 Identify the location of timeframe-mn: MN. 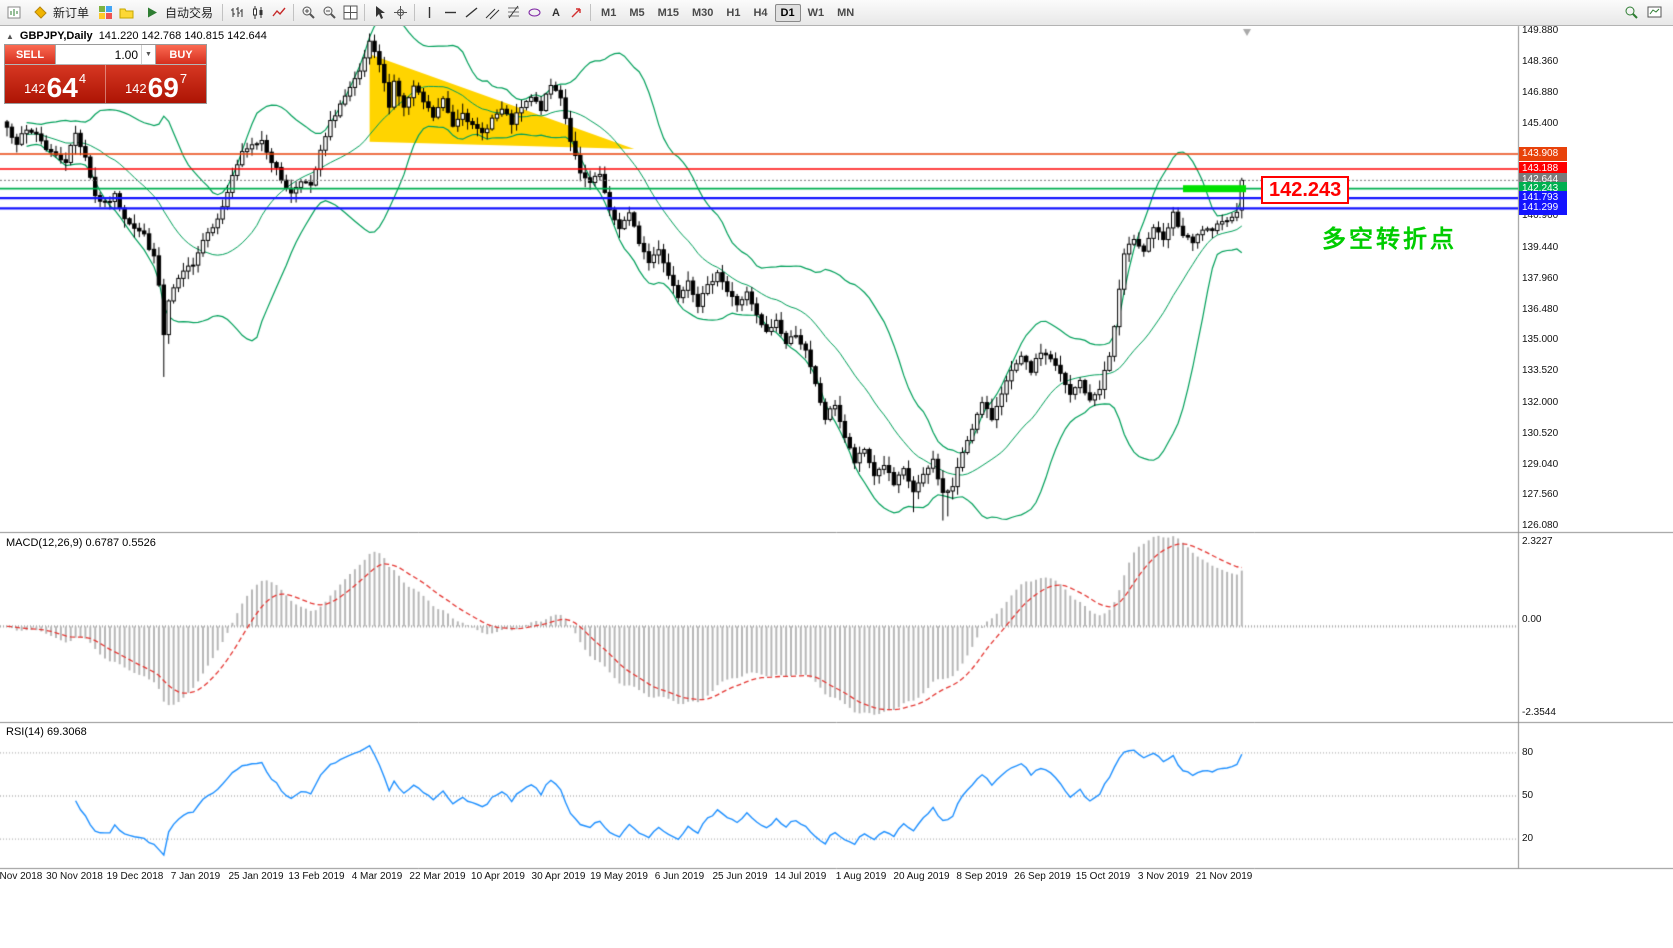
(845, 13).